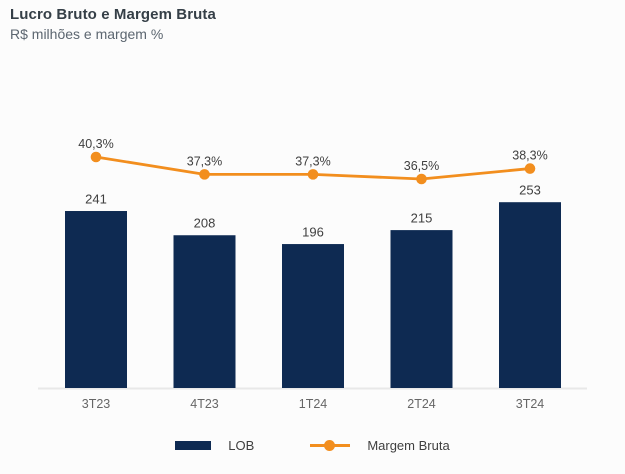 This screenshot has width=625, height=474. Describe the element at coordinates (529, 156) in the screenshot. I see `pct-label-3T24: 38,3%` at that location.